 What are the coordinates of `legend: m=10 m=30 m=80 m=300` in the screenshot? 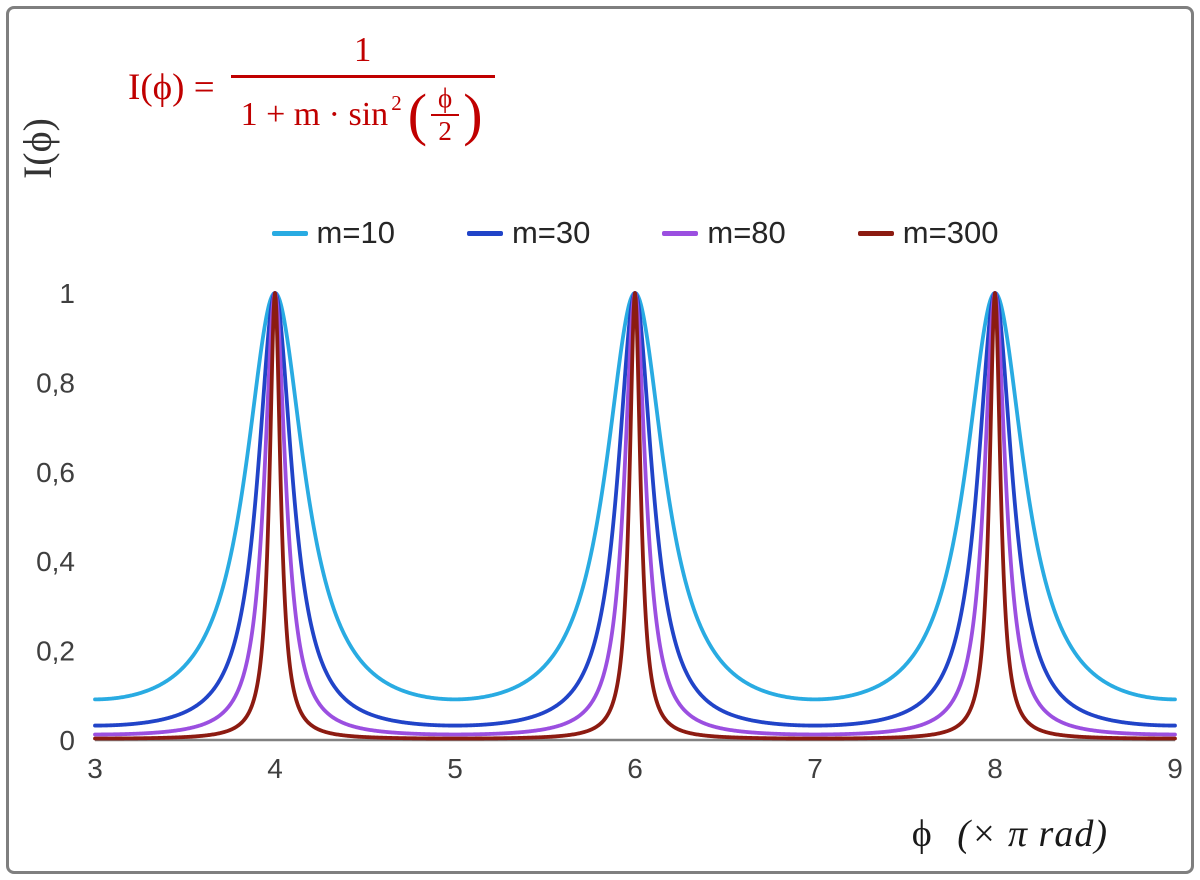 It's located at (635, 233).